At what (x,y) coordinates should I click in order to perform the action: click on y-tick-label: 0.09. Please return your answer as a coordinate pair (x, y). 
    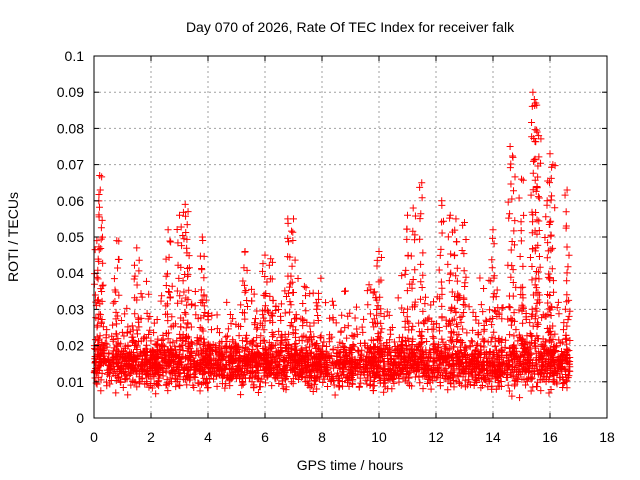
    Looking at the image, I should click on (70, 92).